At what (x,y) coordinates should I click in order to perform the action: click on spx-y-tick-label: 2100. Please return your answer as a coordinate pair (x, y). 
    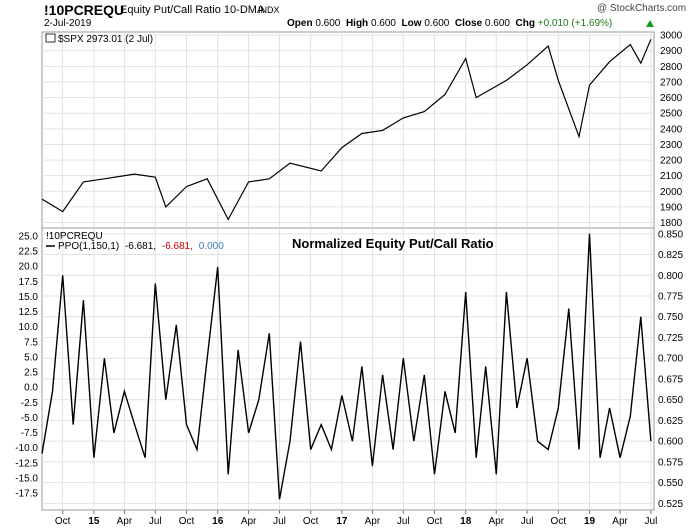
    Looking at the image, I should click on (671, 176).